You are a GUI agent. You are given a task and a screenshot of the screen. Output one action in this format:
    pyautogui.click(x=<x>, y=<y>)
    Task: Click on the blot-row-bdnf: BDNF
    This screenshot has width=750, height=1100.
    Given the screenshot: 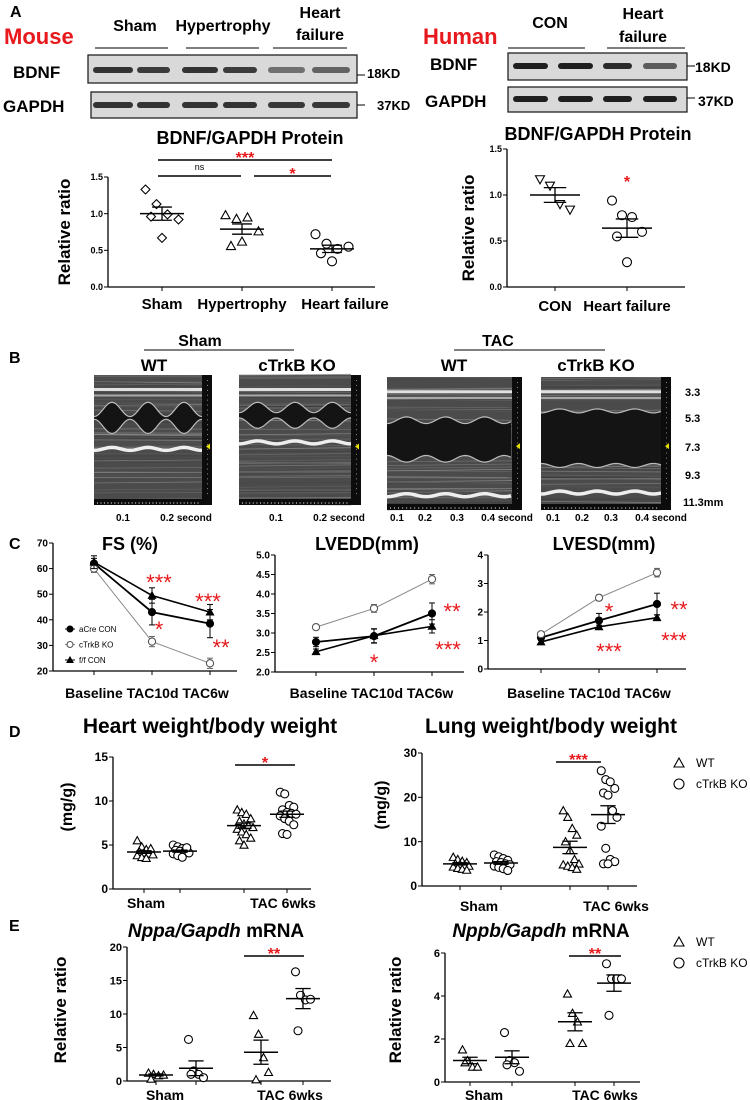 What is the action you would take?
    pyautogui.click(x=453, y=64)
    